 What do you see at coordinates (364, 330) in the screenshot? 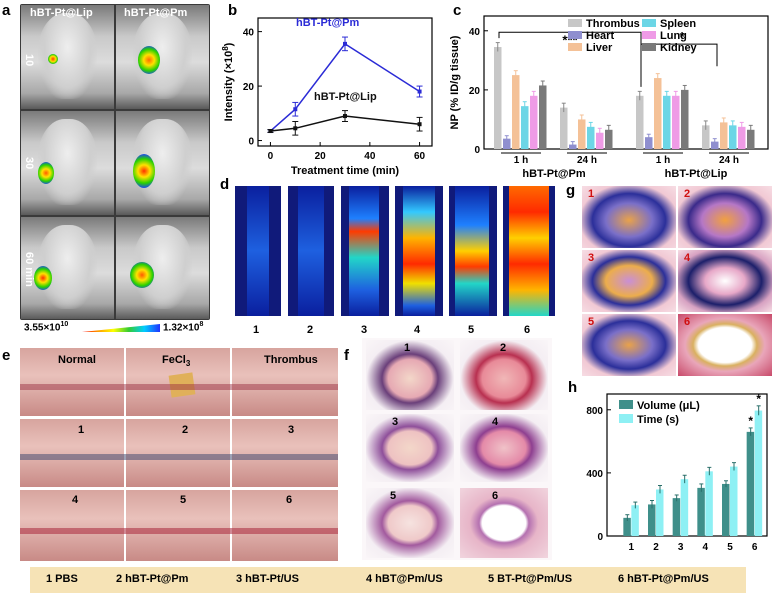
I see `lane-label: 3` at bounding box center [364, 330].